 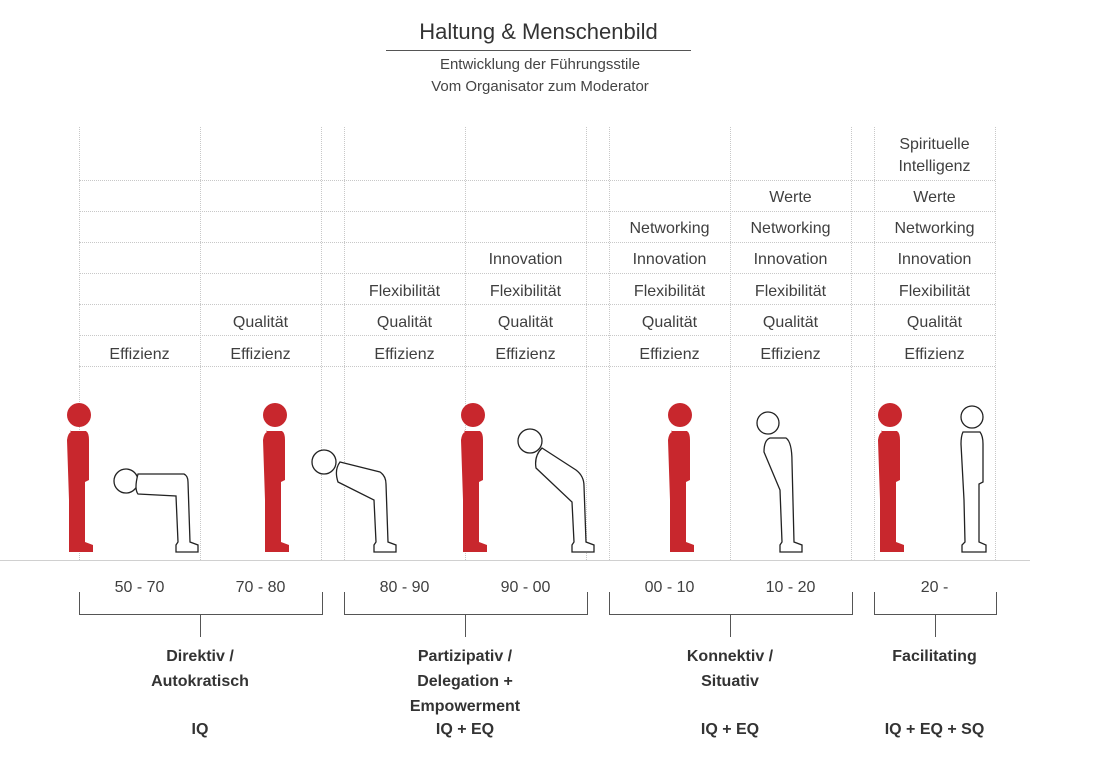 I want to click on period-range: 70 - 80, so click(x=260, y=587).